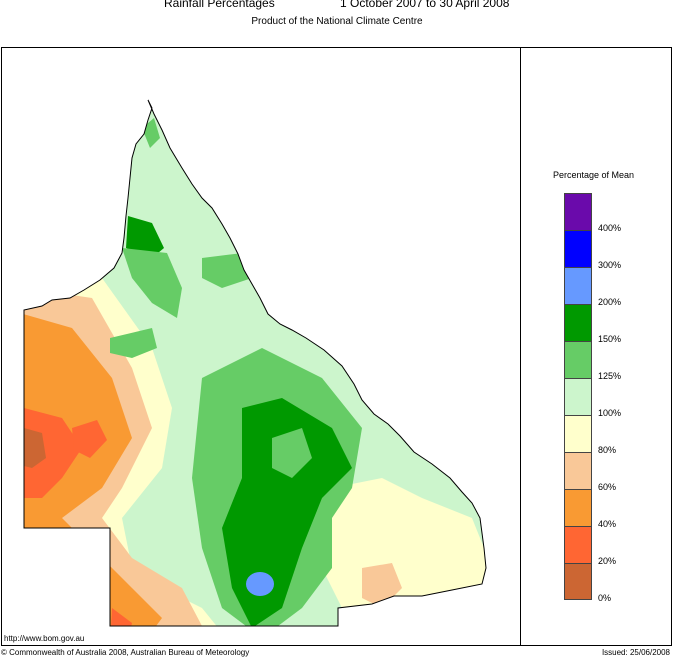 The image size is (674, 658). What do you see at coordinates (605, 598) in the screenshot?
I see `legend-label: 0%` at bounding box center [605, 598].